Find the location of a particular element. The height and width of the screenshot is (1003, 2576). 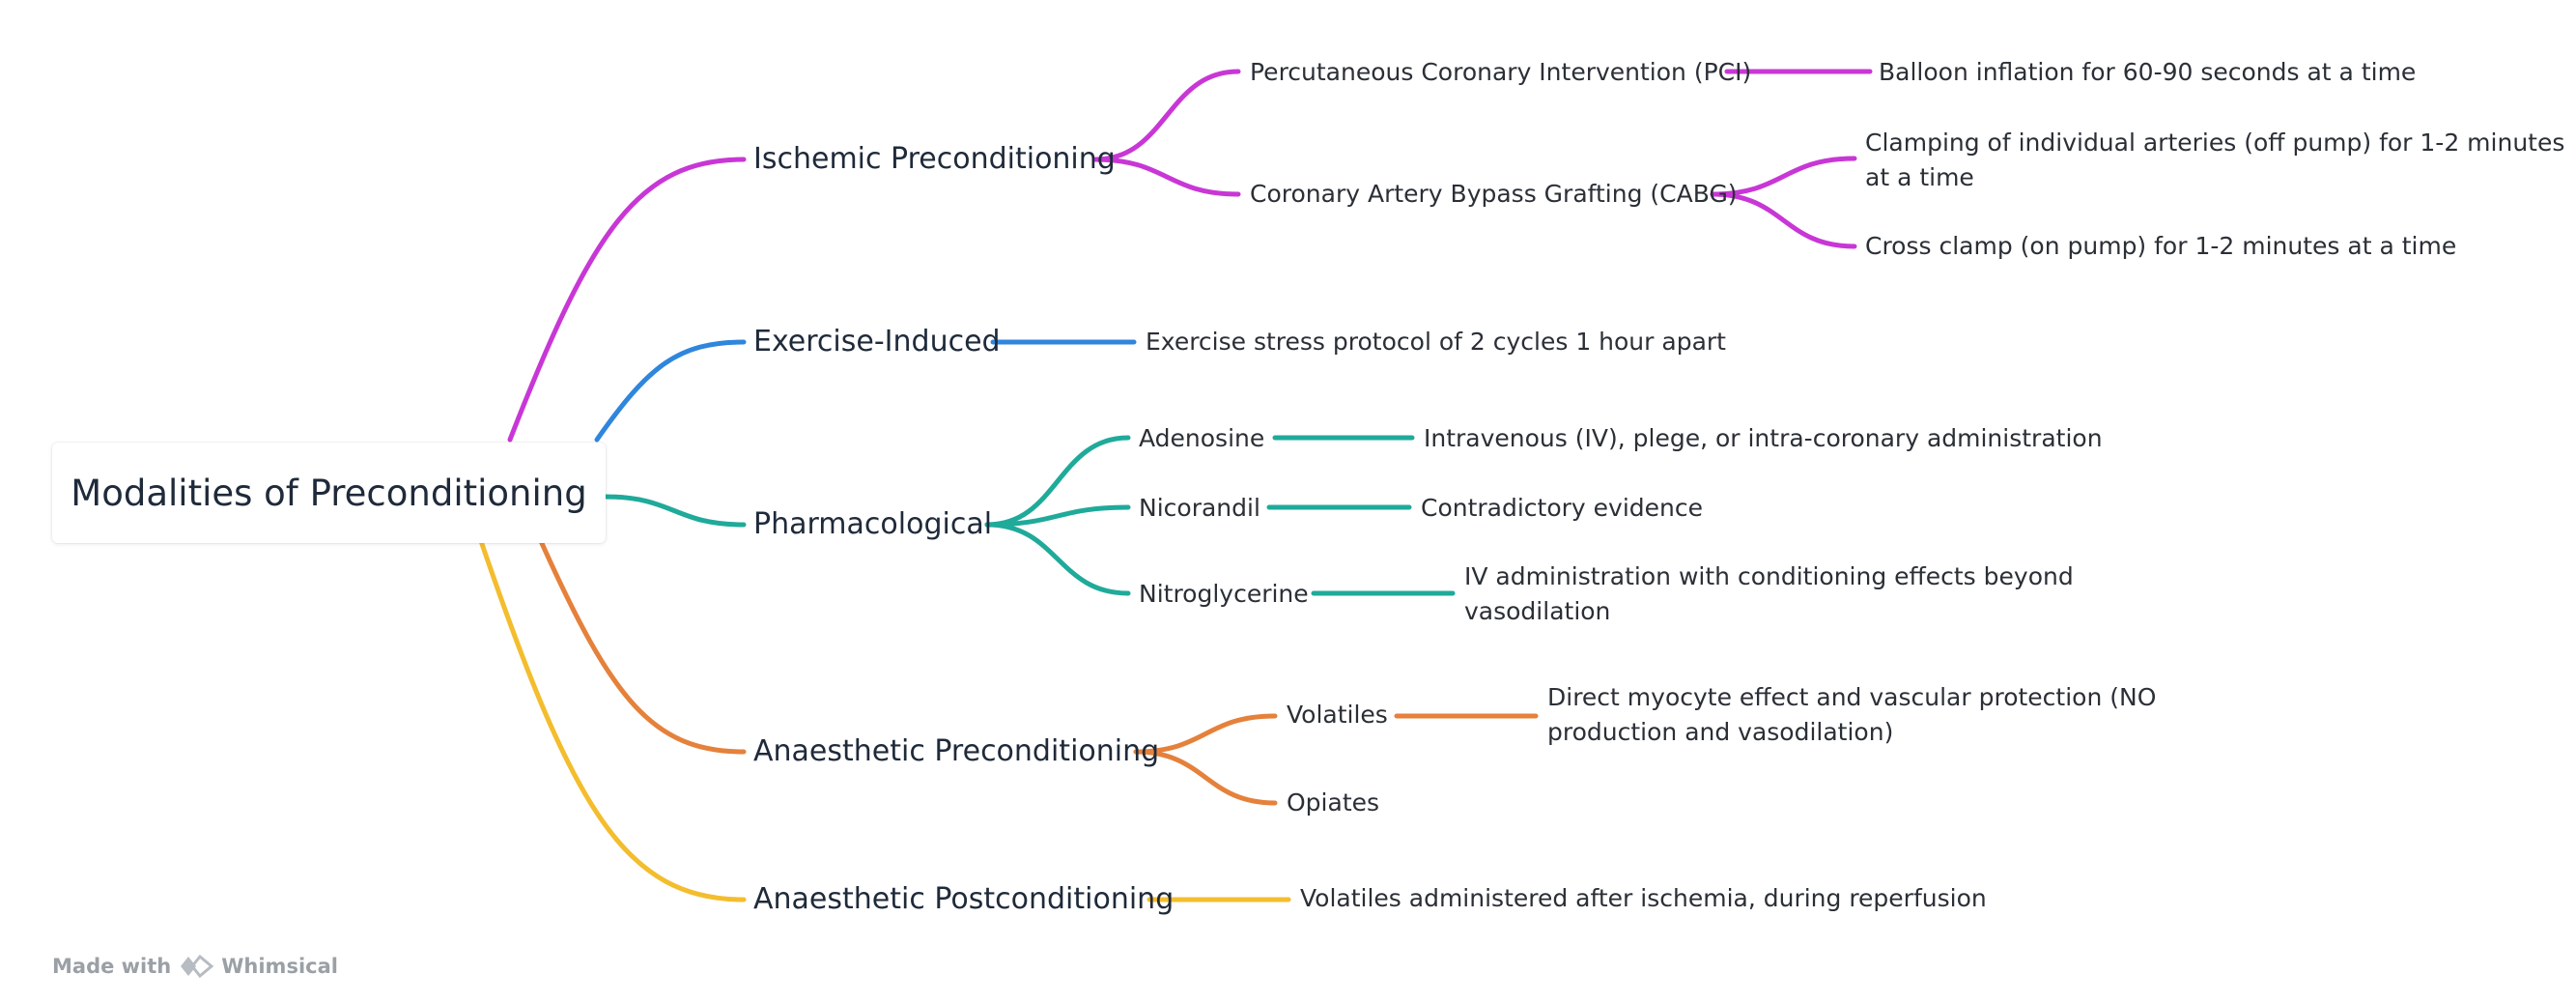

root-node: Modalities of Preconditioning is located at coordinates (329, 493).